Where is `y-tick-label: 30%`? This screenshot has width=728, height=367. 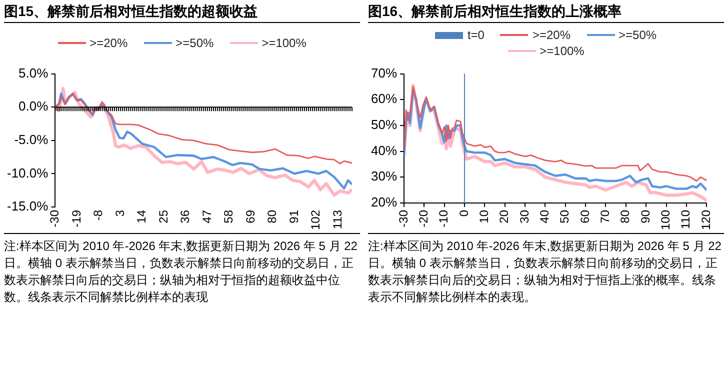
y-tick-label: 30% is located at coordinates (384, 176).